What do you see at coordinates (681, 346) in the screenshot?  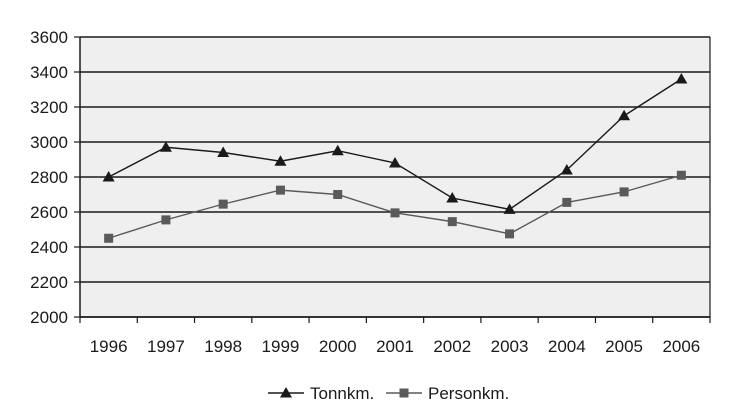 I see `x-tick-label: 2006` at bounding box center [681, 346].